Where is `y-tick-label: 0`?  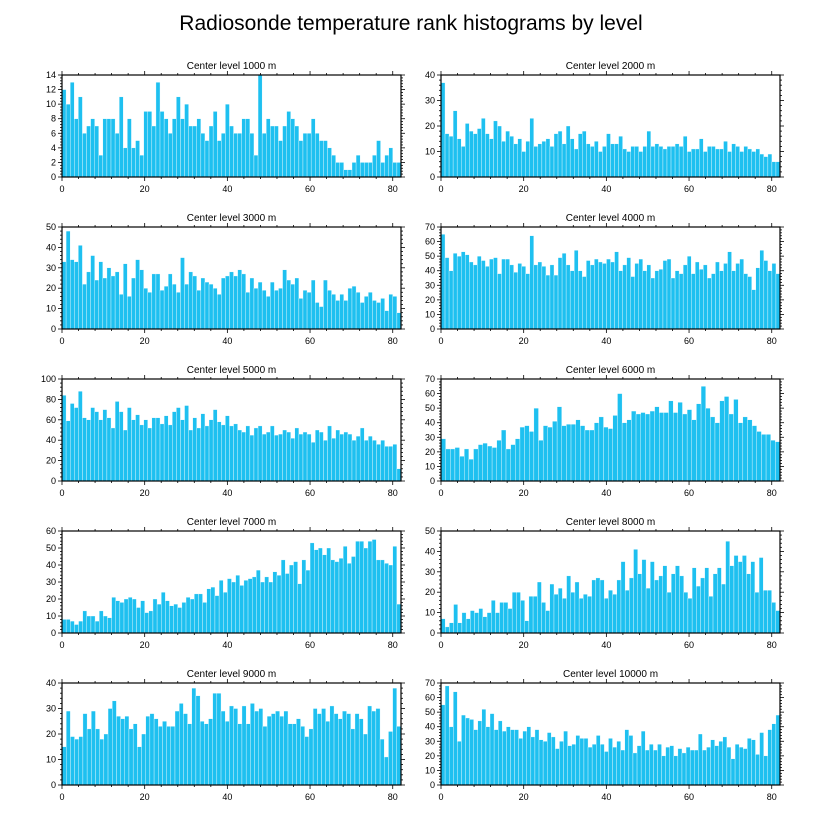
y-tick-label: 0 is located at coordinates (432, 329).